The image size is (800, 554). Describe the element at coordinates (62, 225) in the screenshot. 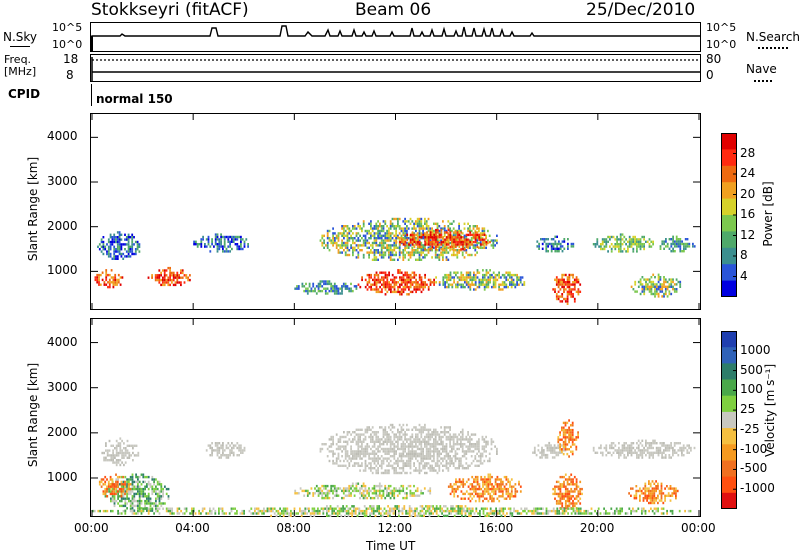

I see `power-ytick-2: 2000` at that location.